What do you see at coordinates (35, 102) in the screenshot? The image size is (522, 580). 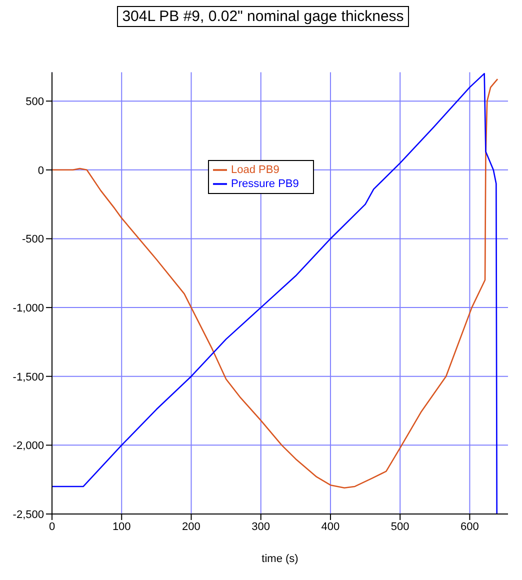 I see `y-tick-label: 500` at bounding box center [35, 102].